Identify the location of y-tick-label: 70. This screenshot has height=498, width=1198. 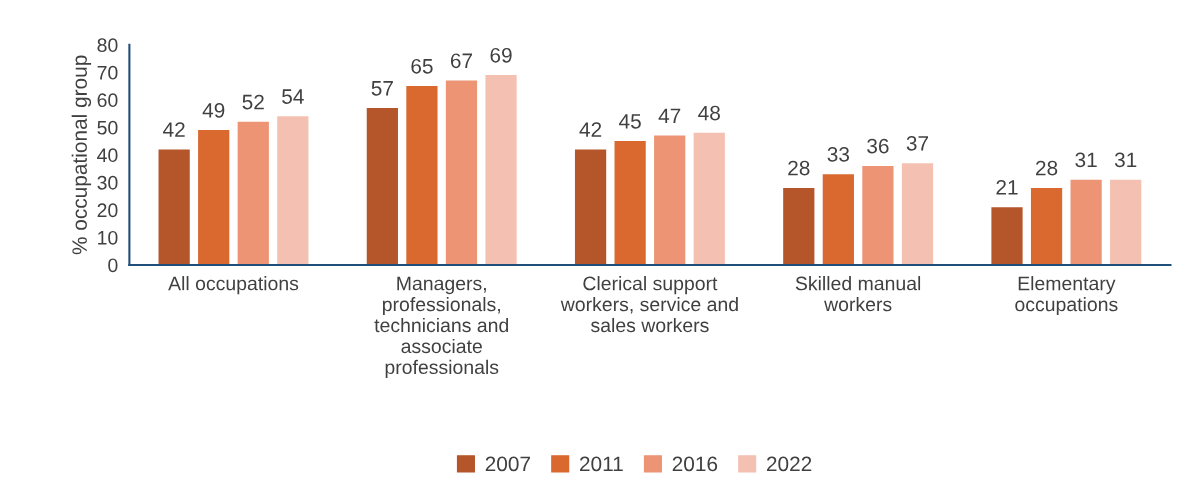
(107, 72).